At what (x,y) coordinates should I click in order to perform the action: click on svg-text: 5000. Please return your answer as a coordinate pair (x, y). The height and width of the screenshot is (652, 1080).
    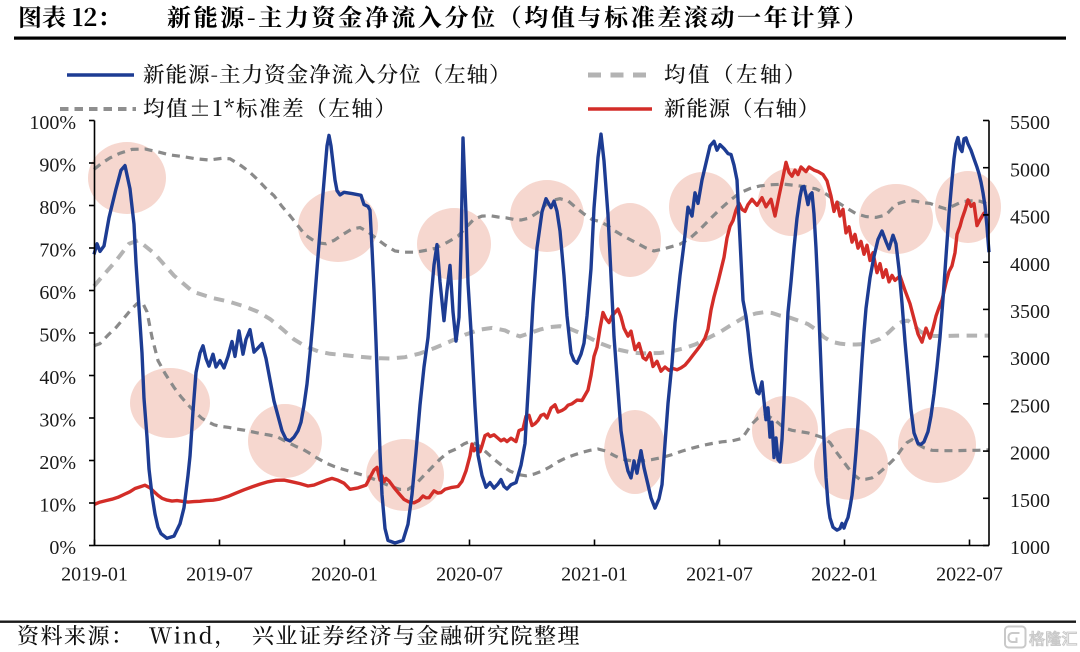
    Looking at the image, I should click on (1030, 170).